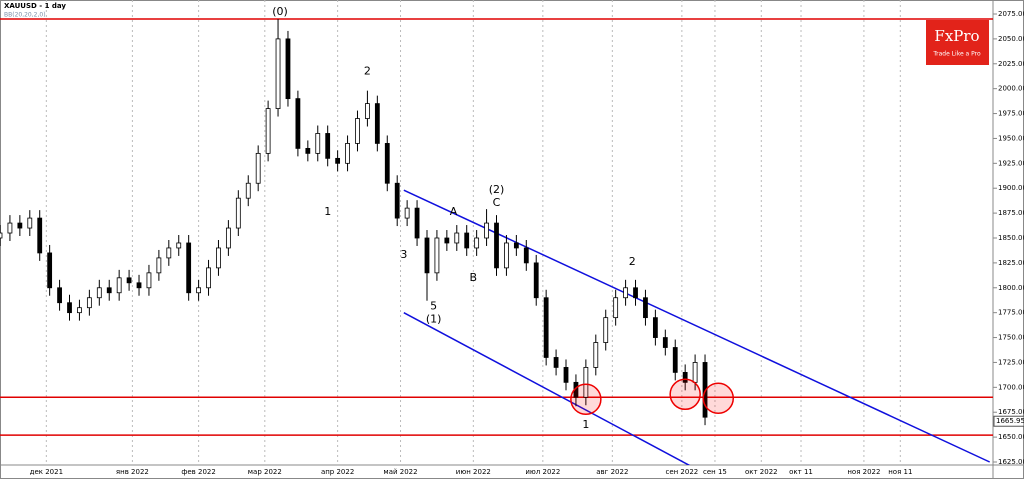  Describe the element at coordinates (1011, 14) in the screenshot. I see `y-tick-label: 2075.00` at that location.